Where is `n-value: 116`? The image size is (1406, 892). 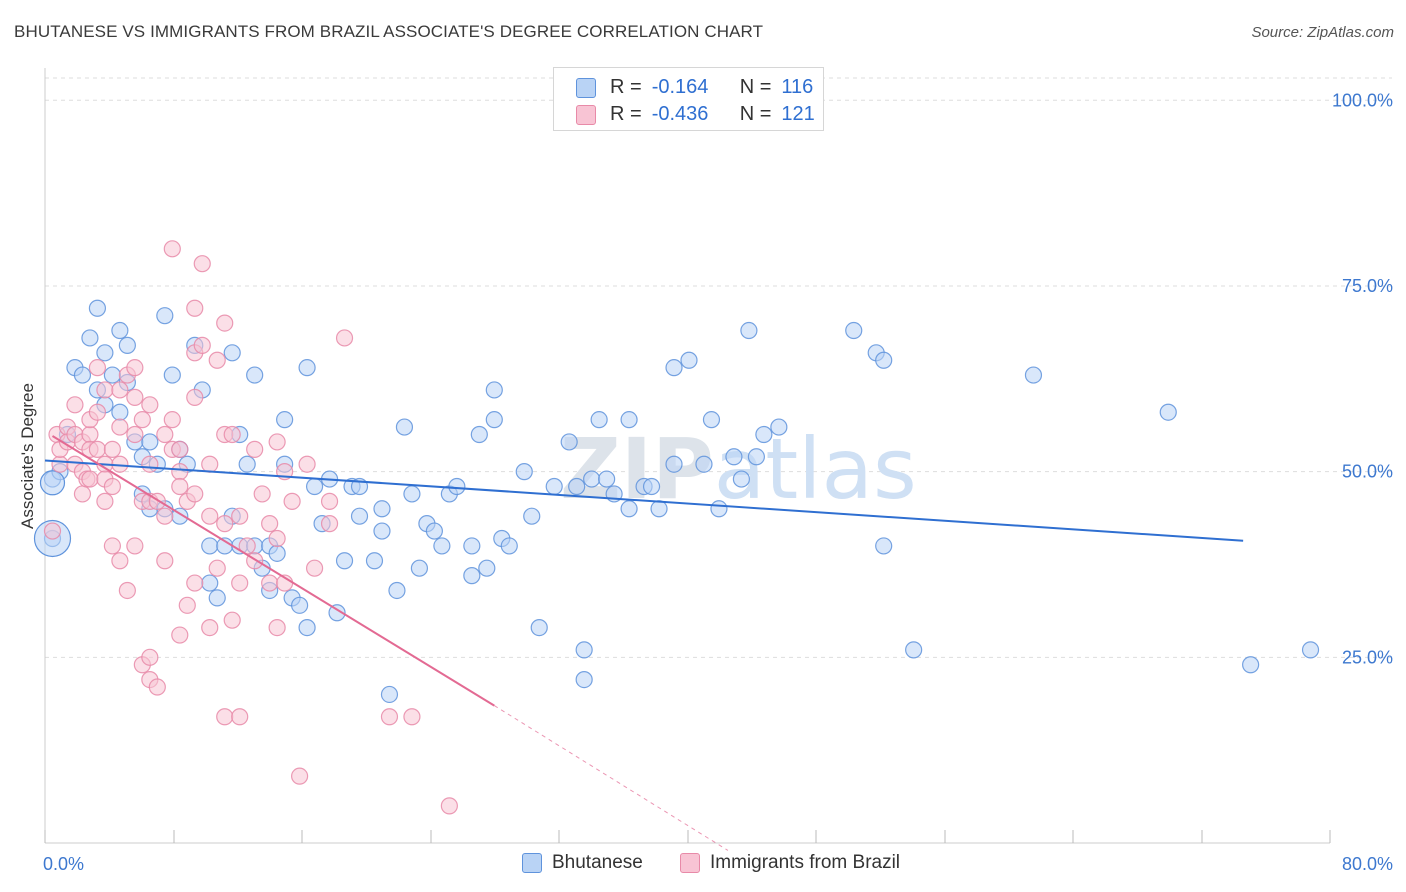 n-value: 116 is located at coordinates (797, 87).